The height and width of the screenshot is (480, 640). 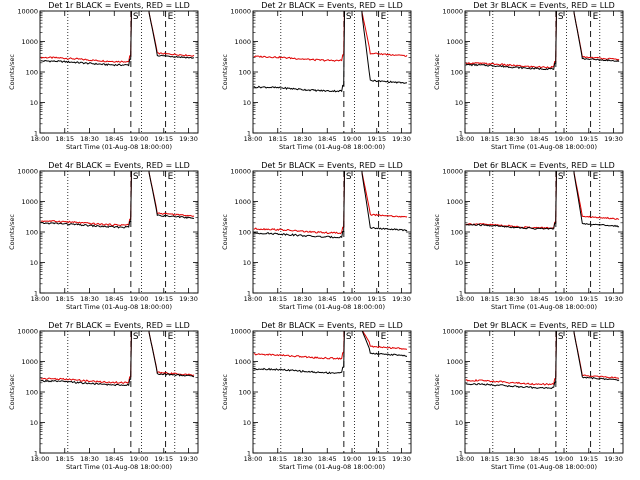 What do you see at coordinates (119, 5) in the screenshot?
I see `panel-title: Det 1r BLACK = Events, RED = LLD` at bounding box center [119, 5].